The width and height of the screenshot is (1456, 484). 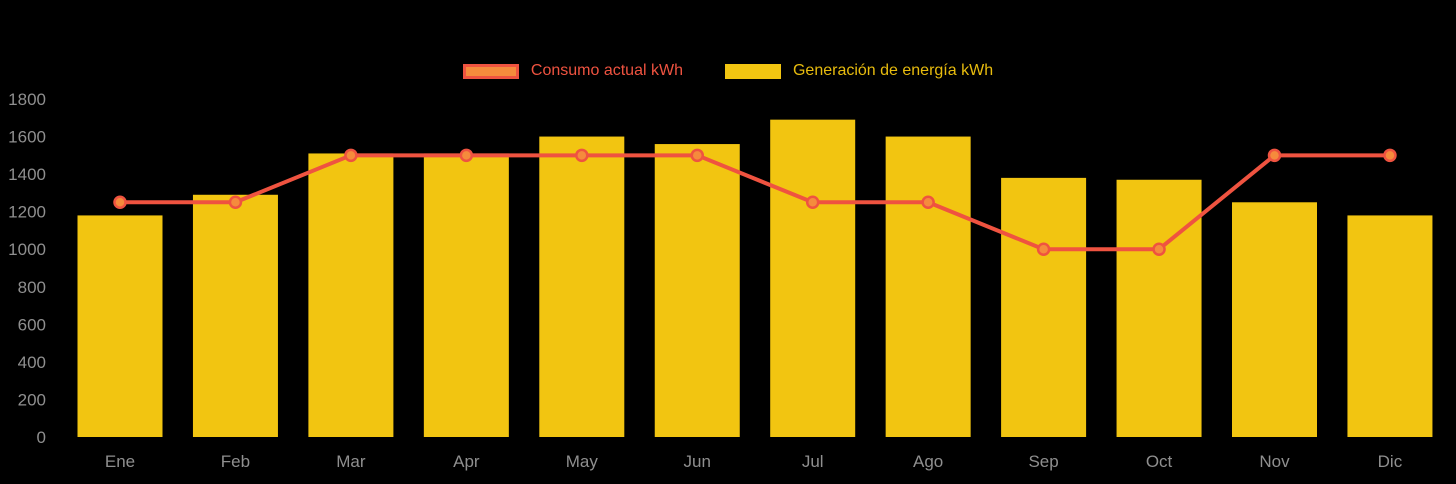 What do you see at coordinates (27, 137) in the screenshot?
I see `y-axis-tick-label: 1600` at bounding box center [27, 137].